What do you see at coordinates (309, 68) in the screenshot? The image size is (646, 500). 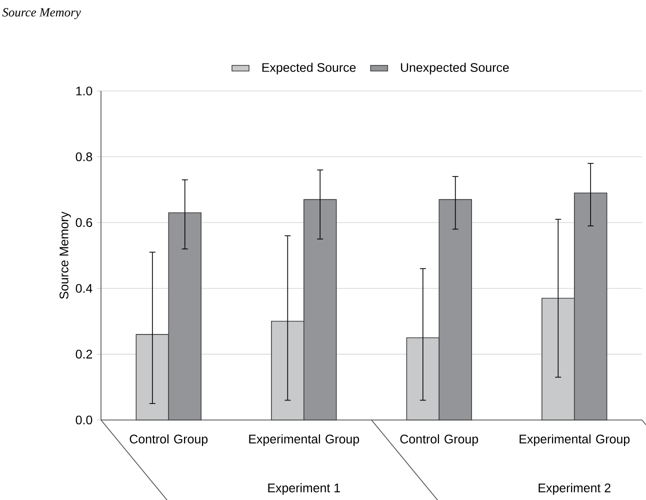 I see `legend-label: Expected Source` at bounding box center [309, 68].